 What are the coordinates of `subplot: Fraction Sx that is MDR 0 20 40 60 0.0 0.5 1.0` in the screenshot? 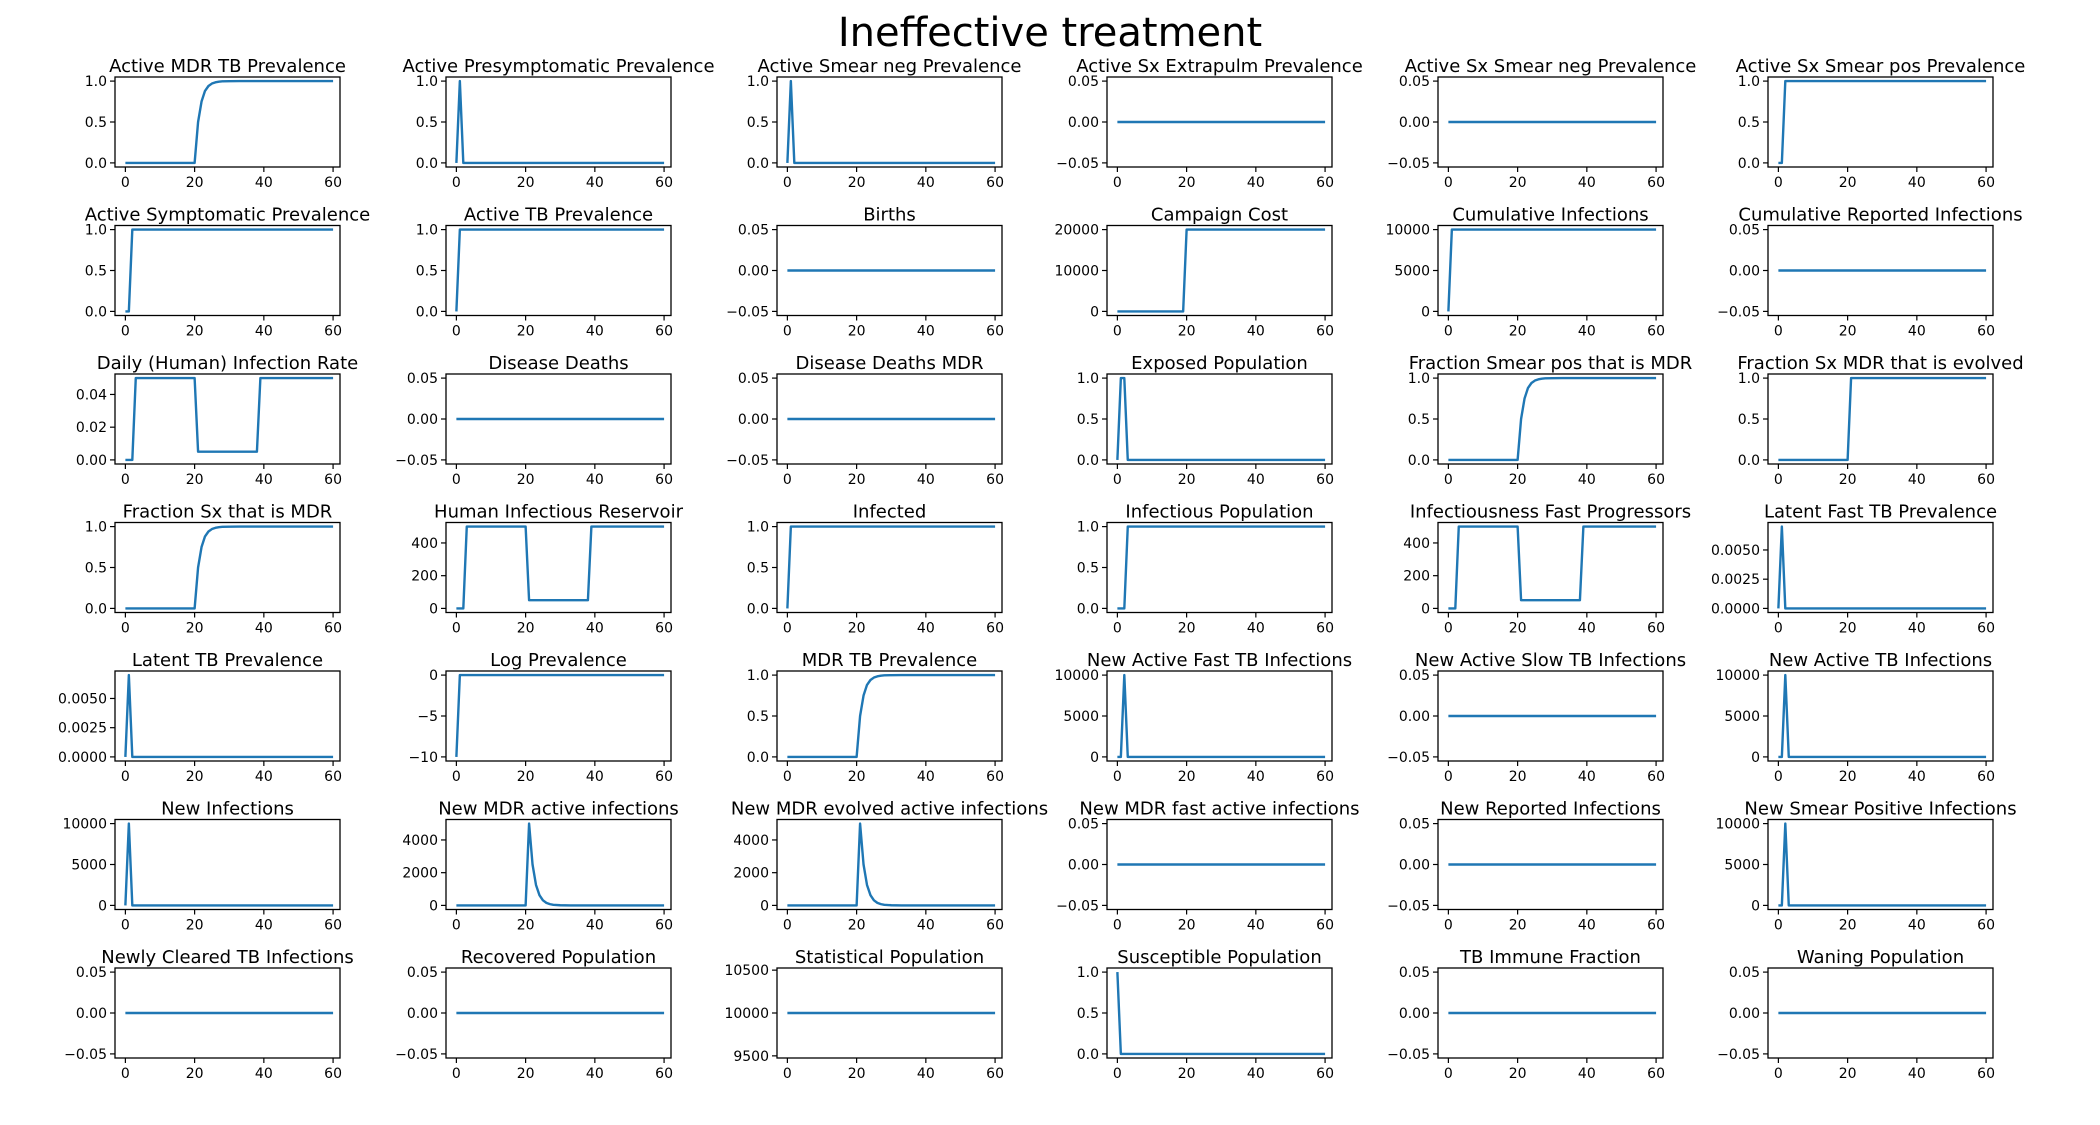 It's located at (213, 569).